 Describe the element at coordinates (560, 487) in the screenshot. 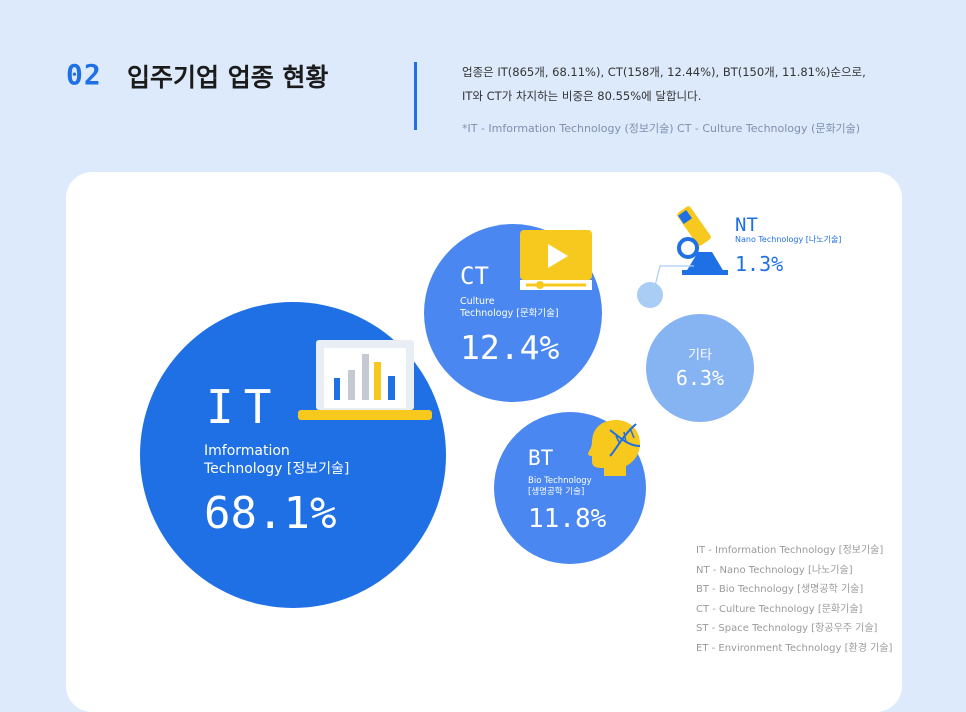

I see `bubble-bt-name: Bio Technology [생명공학 기술]` at that location.